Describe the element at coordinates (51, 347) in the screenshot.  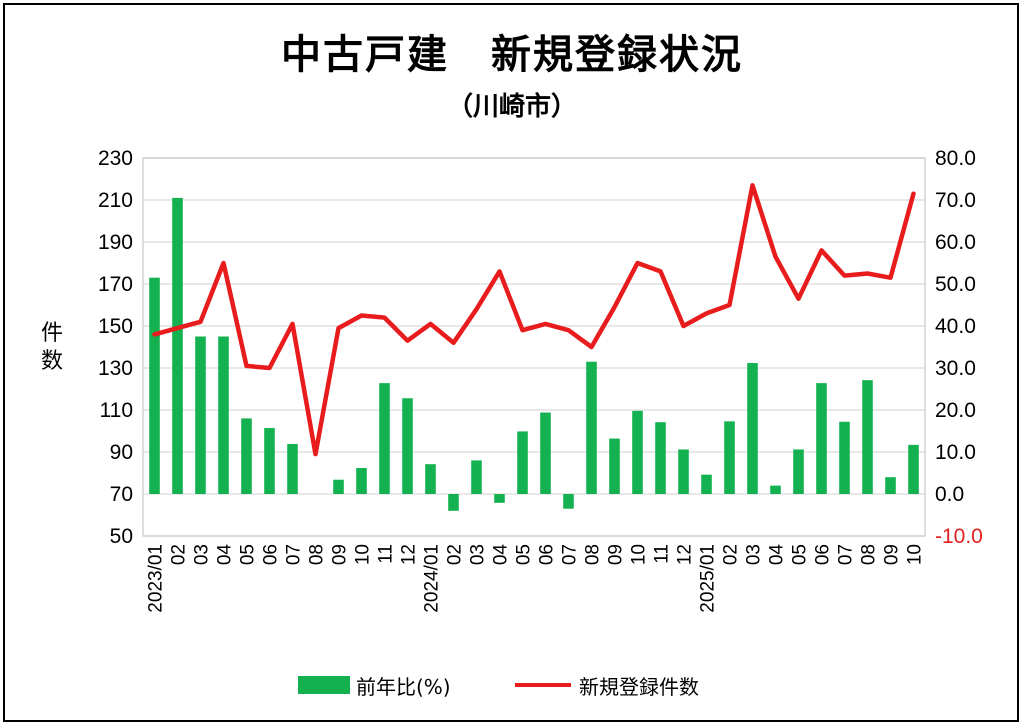
I see `y-axis-label: 件数` at that location.